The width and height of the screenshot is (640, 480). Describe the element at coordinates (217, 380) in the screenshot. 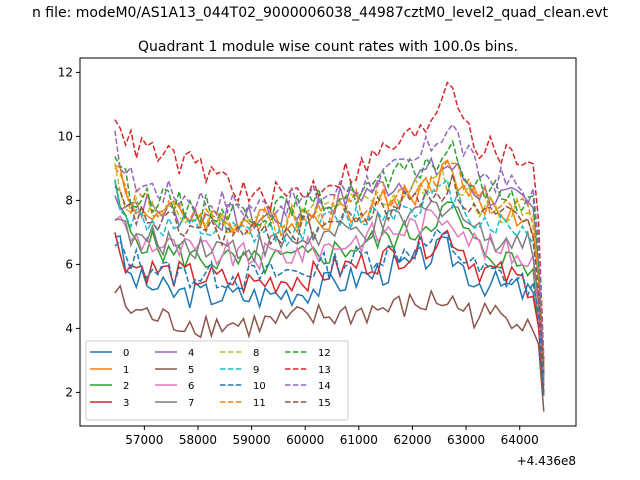

I see `legend-box` at that location.